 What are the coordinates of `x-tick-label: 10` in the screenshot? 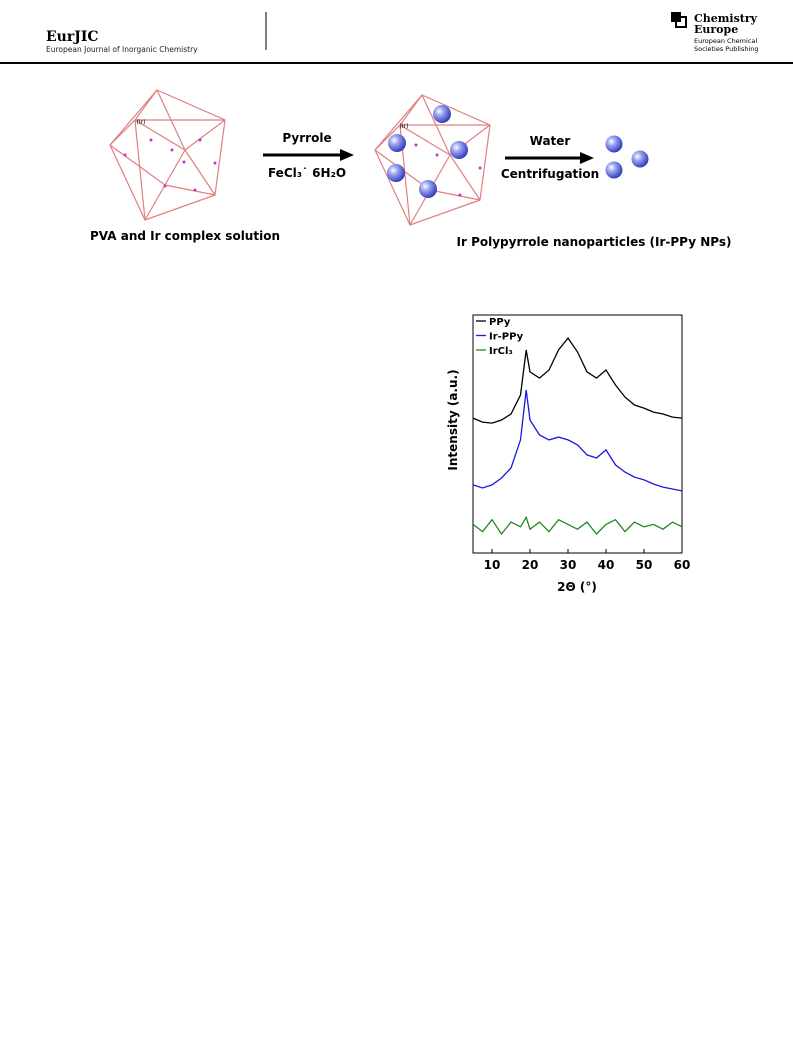 It's located at (492, 565).